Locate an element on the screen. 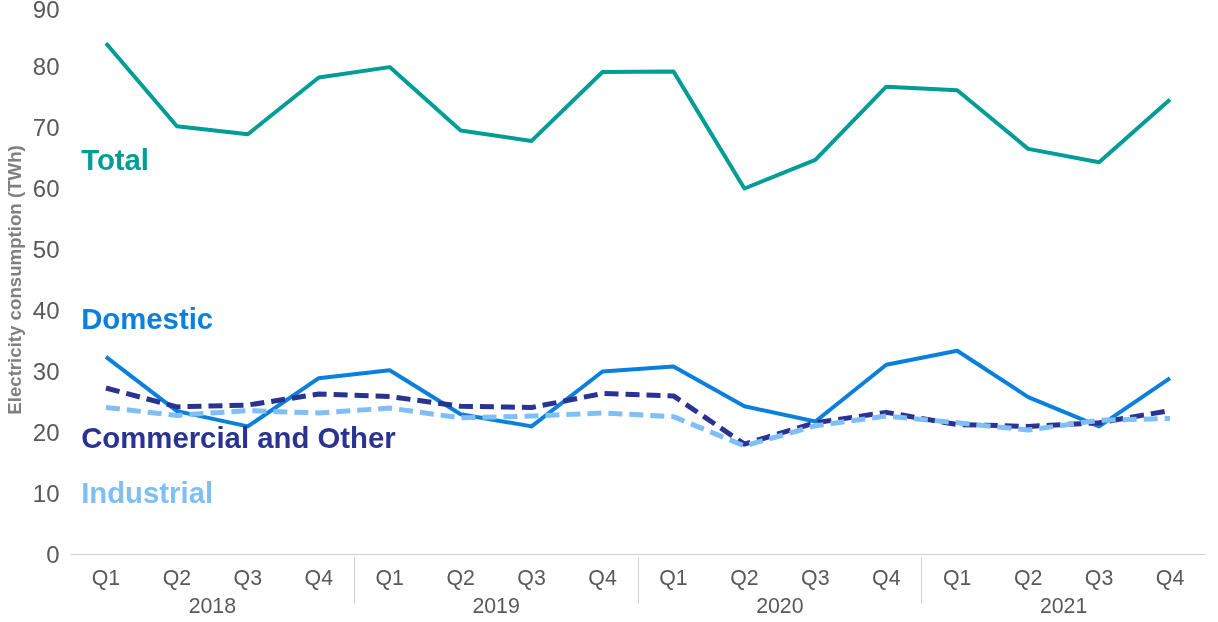  text: 2019 is located at coordinates (496, 605).